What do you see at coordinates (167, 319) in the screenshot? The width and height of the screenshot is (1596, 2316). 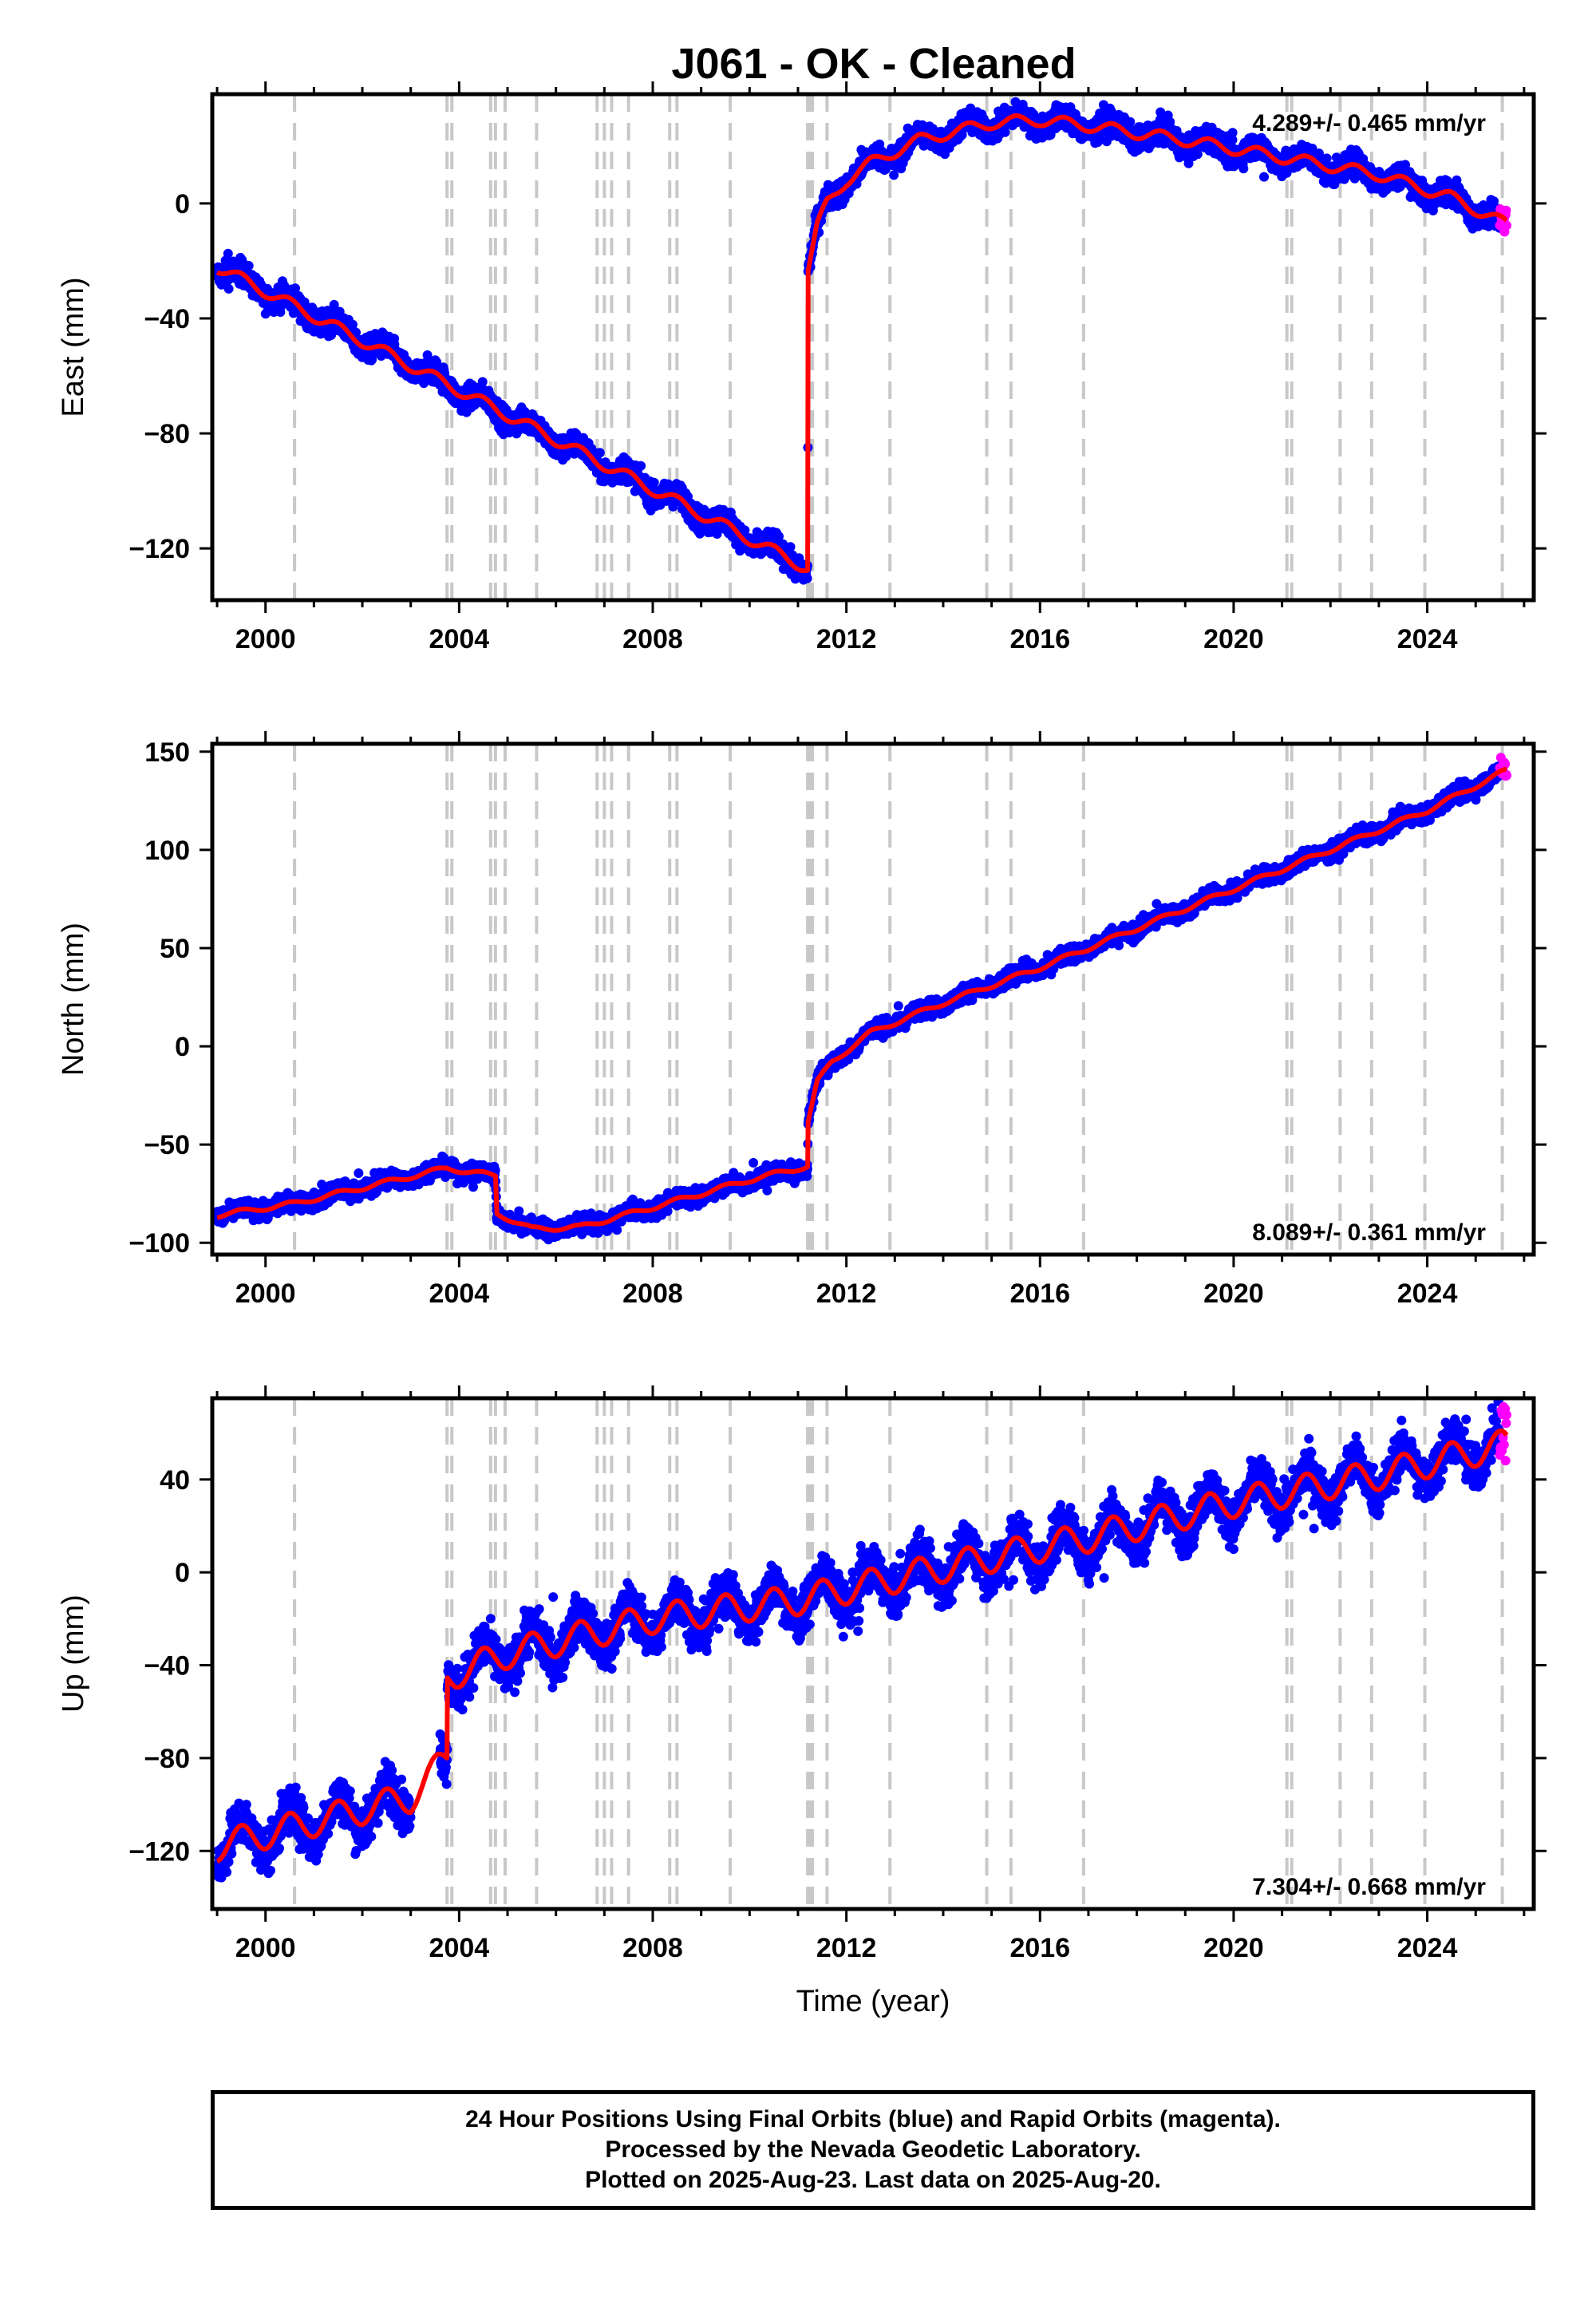 I see `y-tick-label: −40` at bounding box center [167, 319].